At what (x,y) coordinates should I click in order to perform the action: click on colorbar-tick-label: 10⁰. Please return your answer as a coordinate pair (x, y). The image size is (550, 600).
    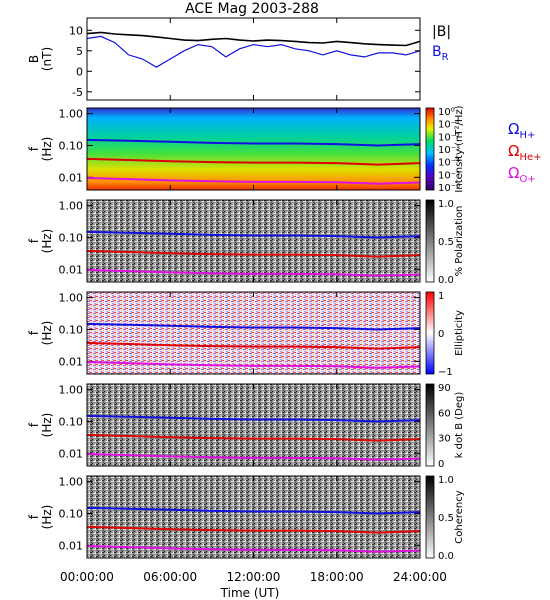
    Looking at the image, I should click on (446, 112).